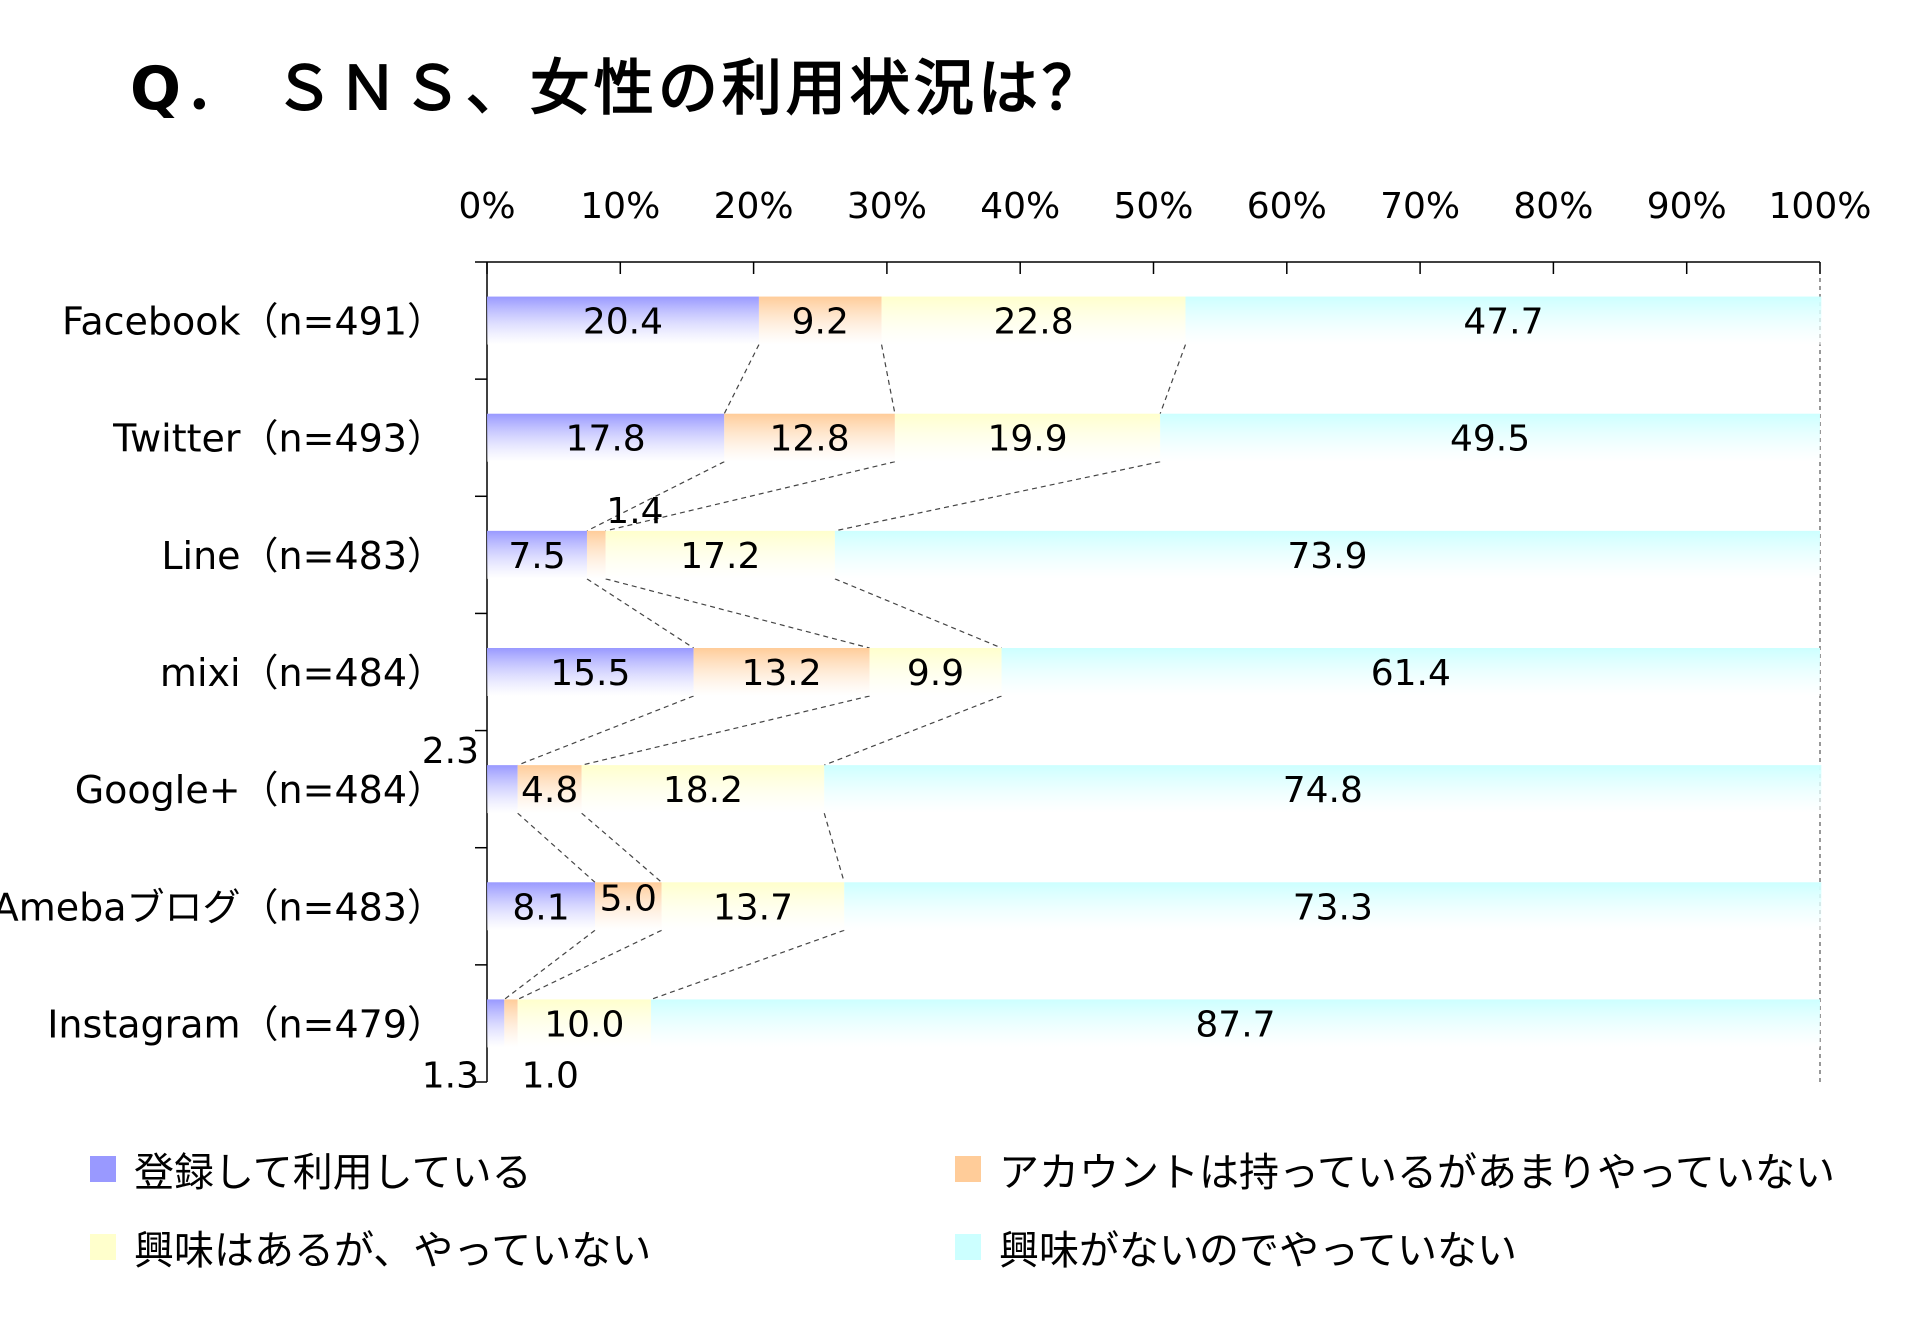 This screenshot has height=1317, width=1913. What do you see at coordinates (634, 511) in the screenshot?
I see `data-label: 1.4` at bounding box center [634, 511].